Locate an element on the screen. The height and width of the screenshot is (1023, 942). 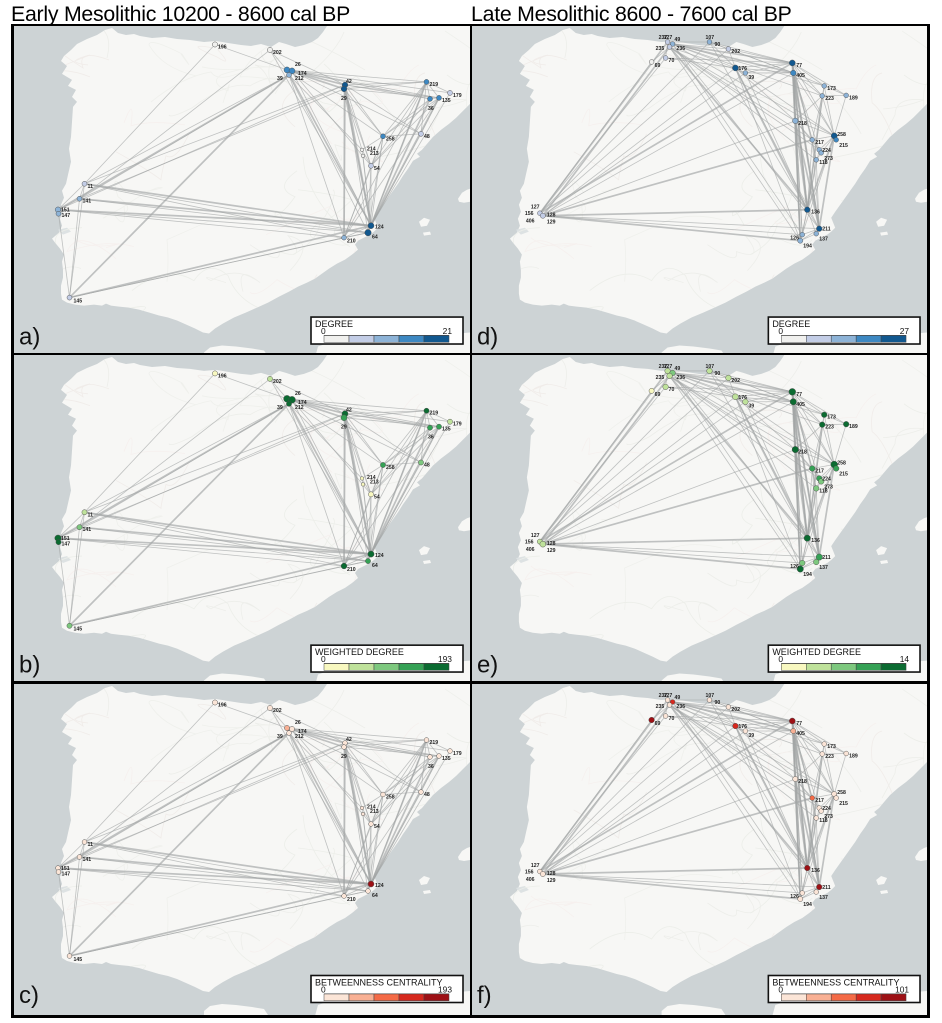
svg-text: 101 is located at coordinates (902, 989).